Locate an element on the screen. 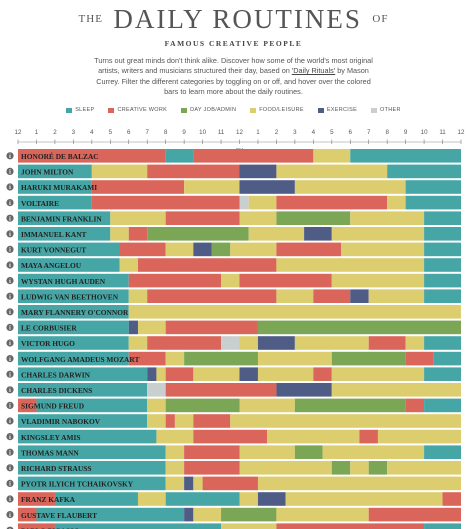 The width and height of the screenshot is (467, 529). legend-sleep: SLEEP is located at coordinates (80, 110).